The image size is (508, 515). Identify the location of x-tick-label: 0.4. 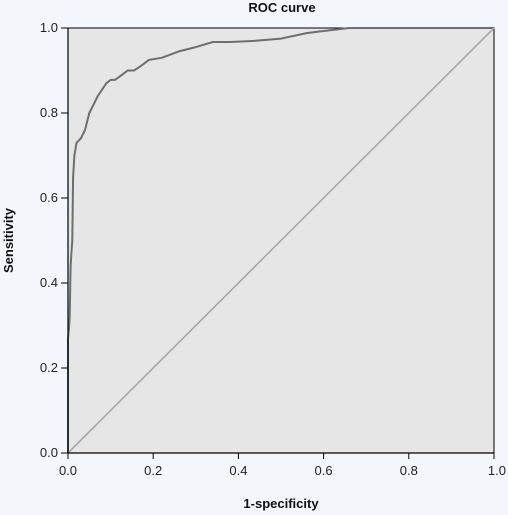
(238, 470).